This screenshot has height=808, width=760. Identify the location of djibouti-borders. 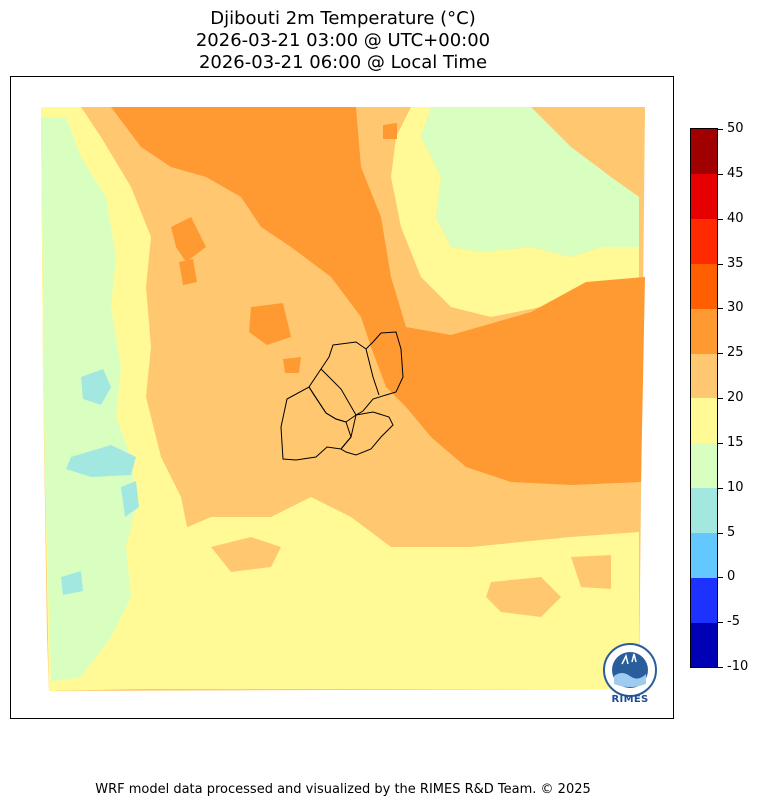
(342, 396).